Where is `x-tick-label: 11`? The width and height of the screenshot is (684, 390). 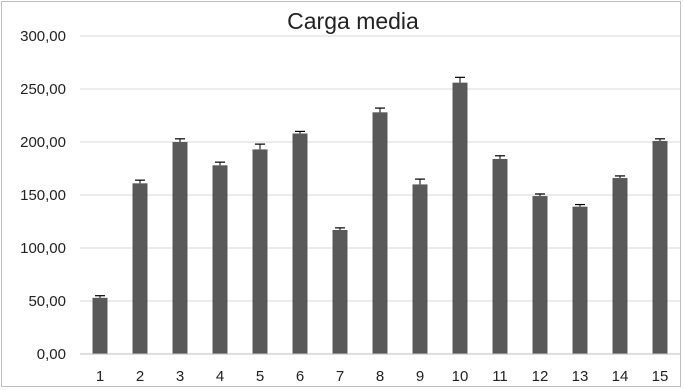
x-tick-label: 11 is located at coordinates (500, 376).